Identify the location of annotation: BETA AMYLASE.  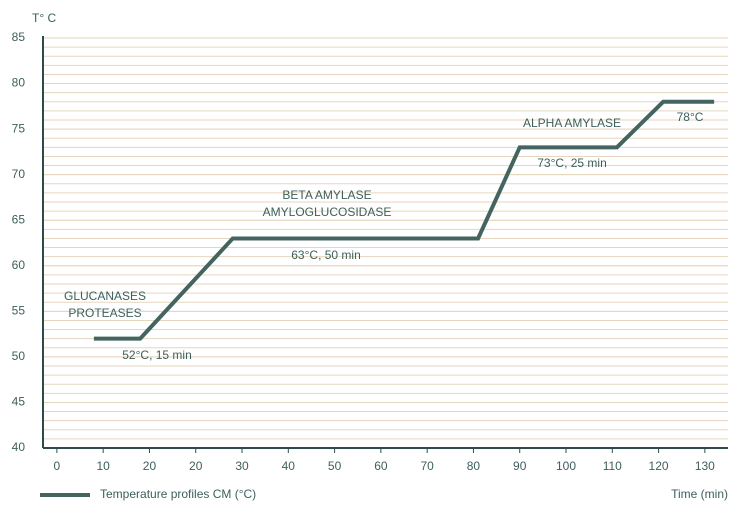
(326, 195).